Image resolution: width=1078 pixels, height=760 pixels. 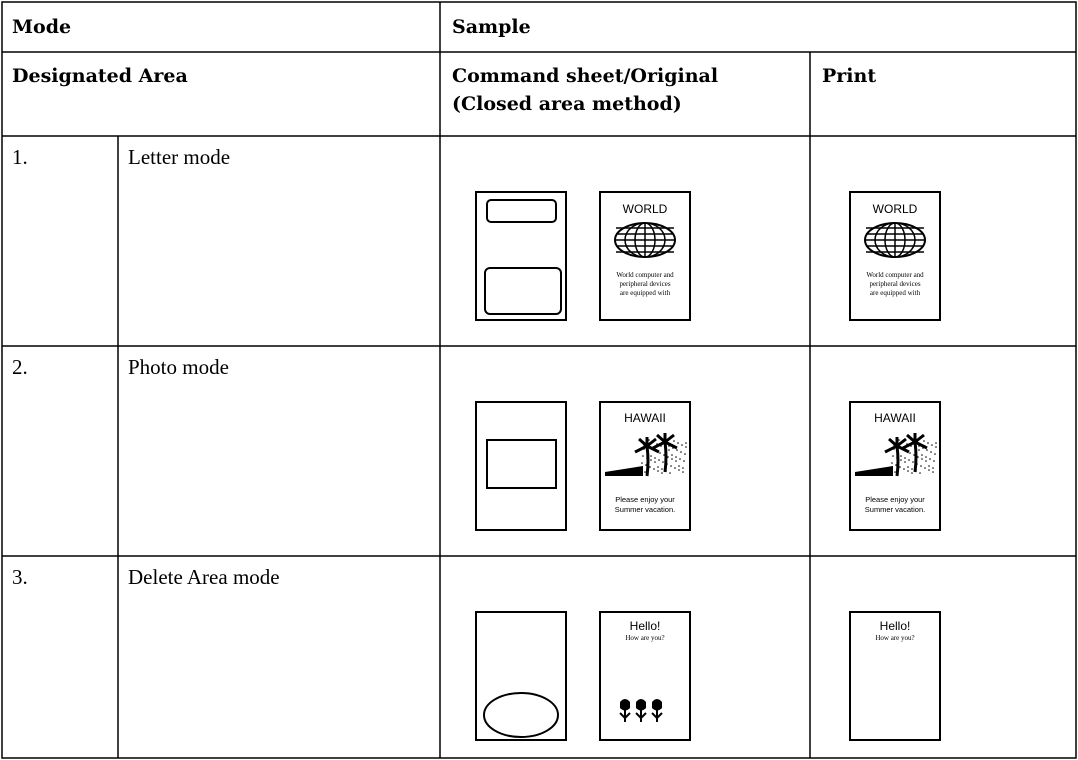 I want to click on original-text: Hello!, so click(x=645, y=626).